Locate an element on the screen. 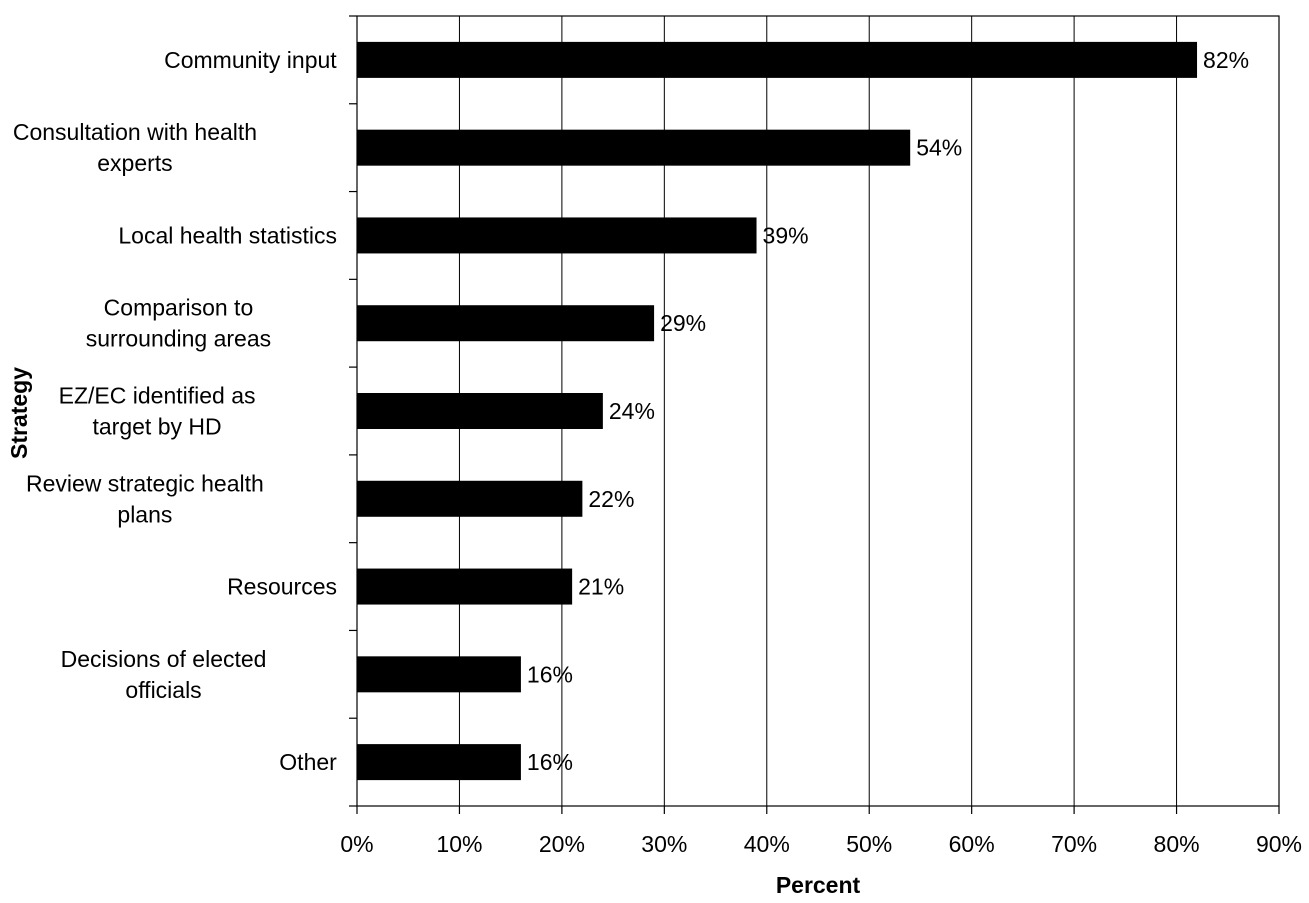  y-tick-label: Resources is located at coordinates (282, 587).